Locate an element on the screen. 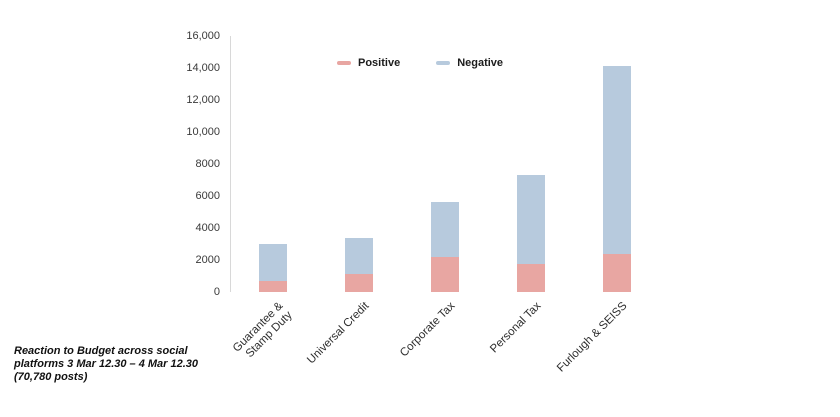 The image size is (840, 417). legend-label: Negative is located at coordinates (480, 63).